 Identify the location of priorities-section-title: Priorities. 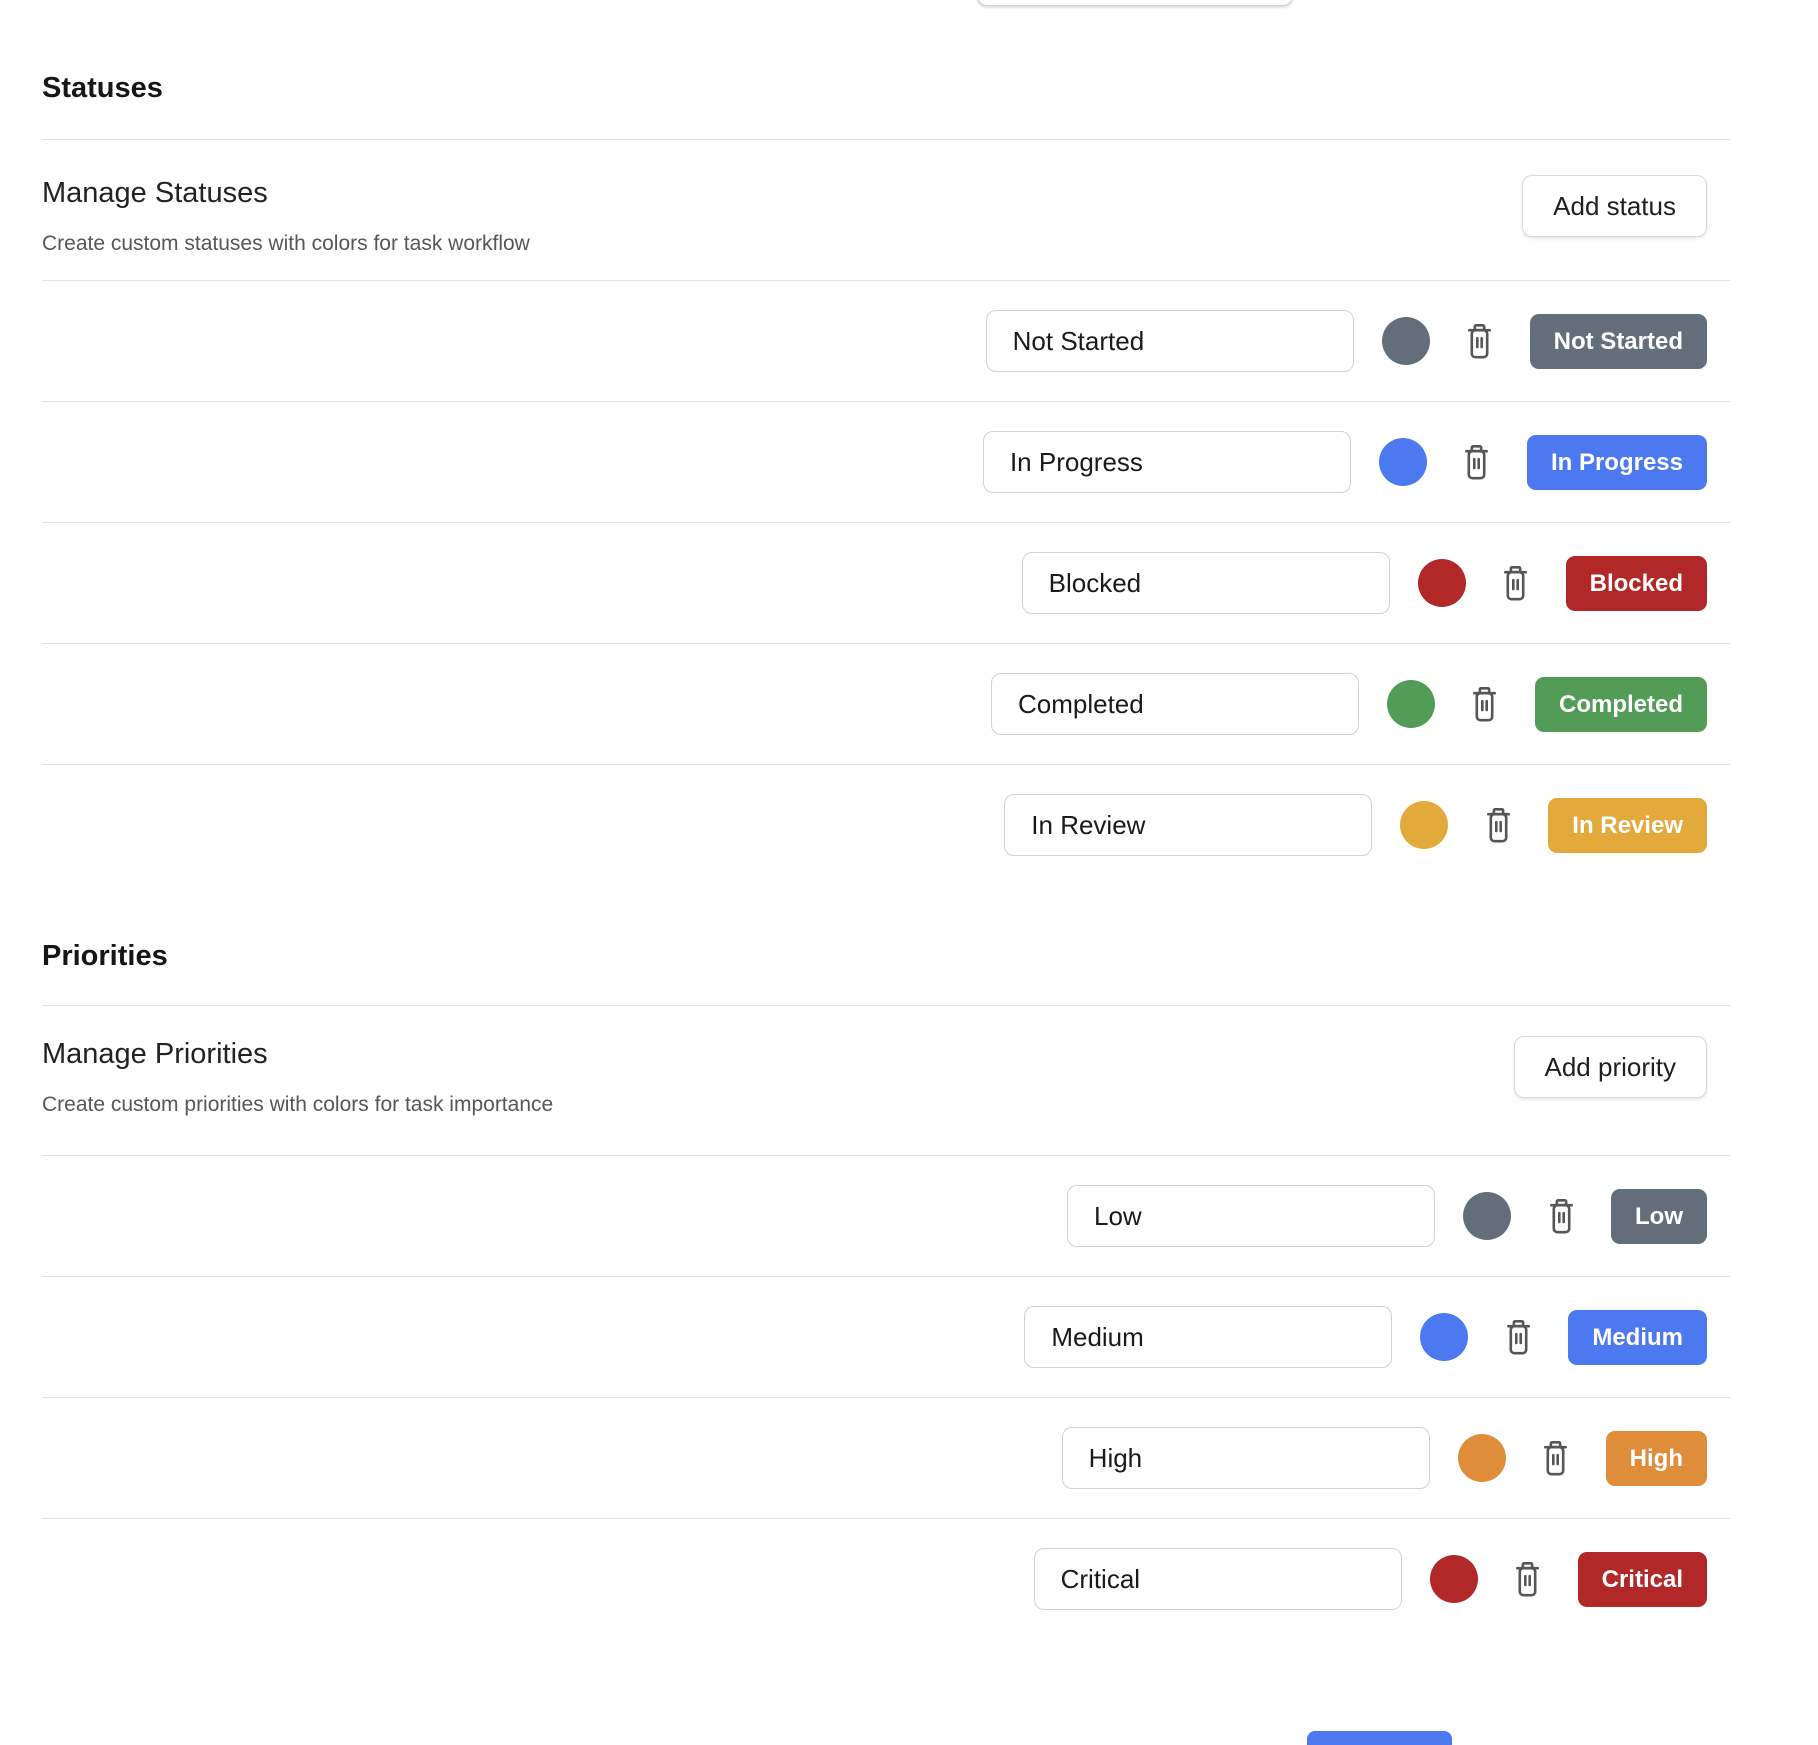
(105, 956).